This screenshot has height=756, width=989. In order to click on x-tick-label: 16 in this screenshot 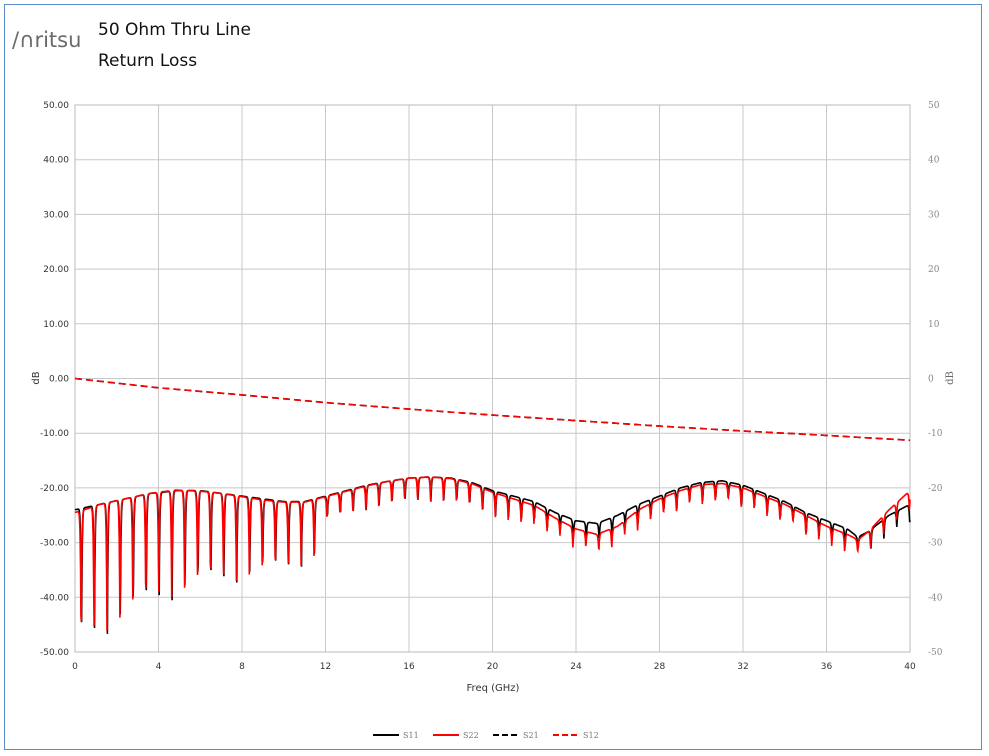, I will do `click(409, 667)`.